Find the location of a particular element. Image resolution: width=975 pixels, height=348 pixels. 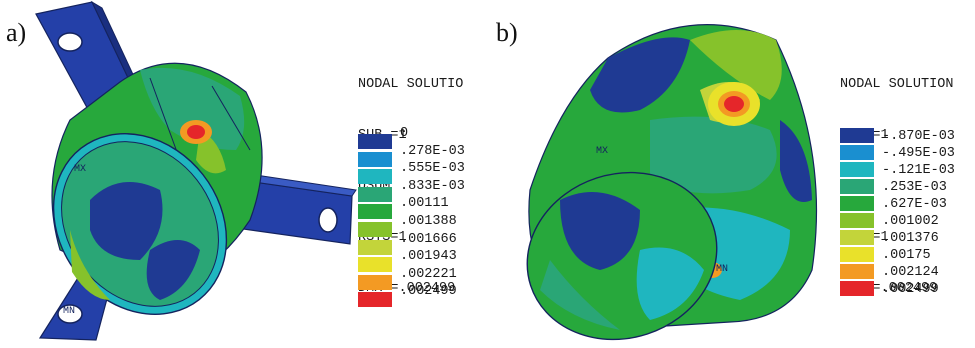

legend-value: -.495E-03 is located at coordinates (918, 153).